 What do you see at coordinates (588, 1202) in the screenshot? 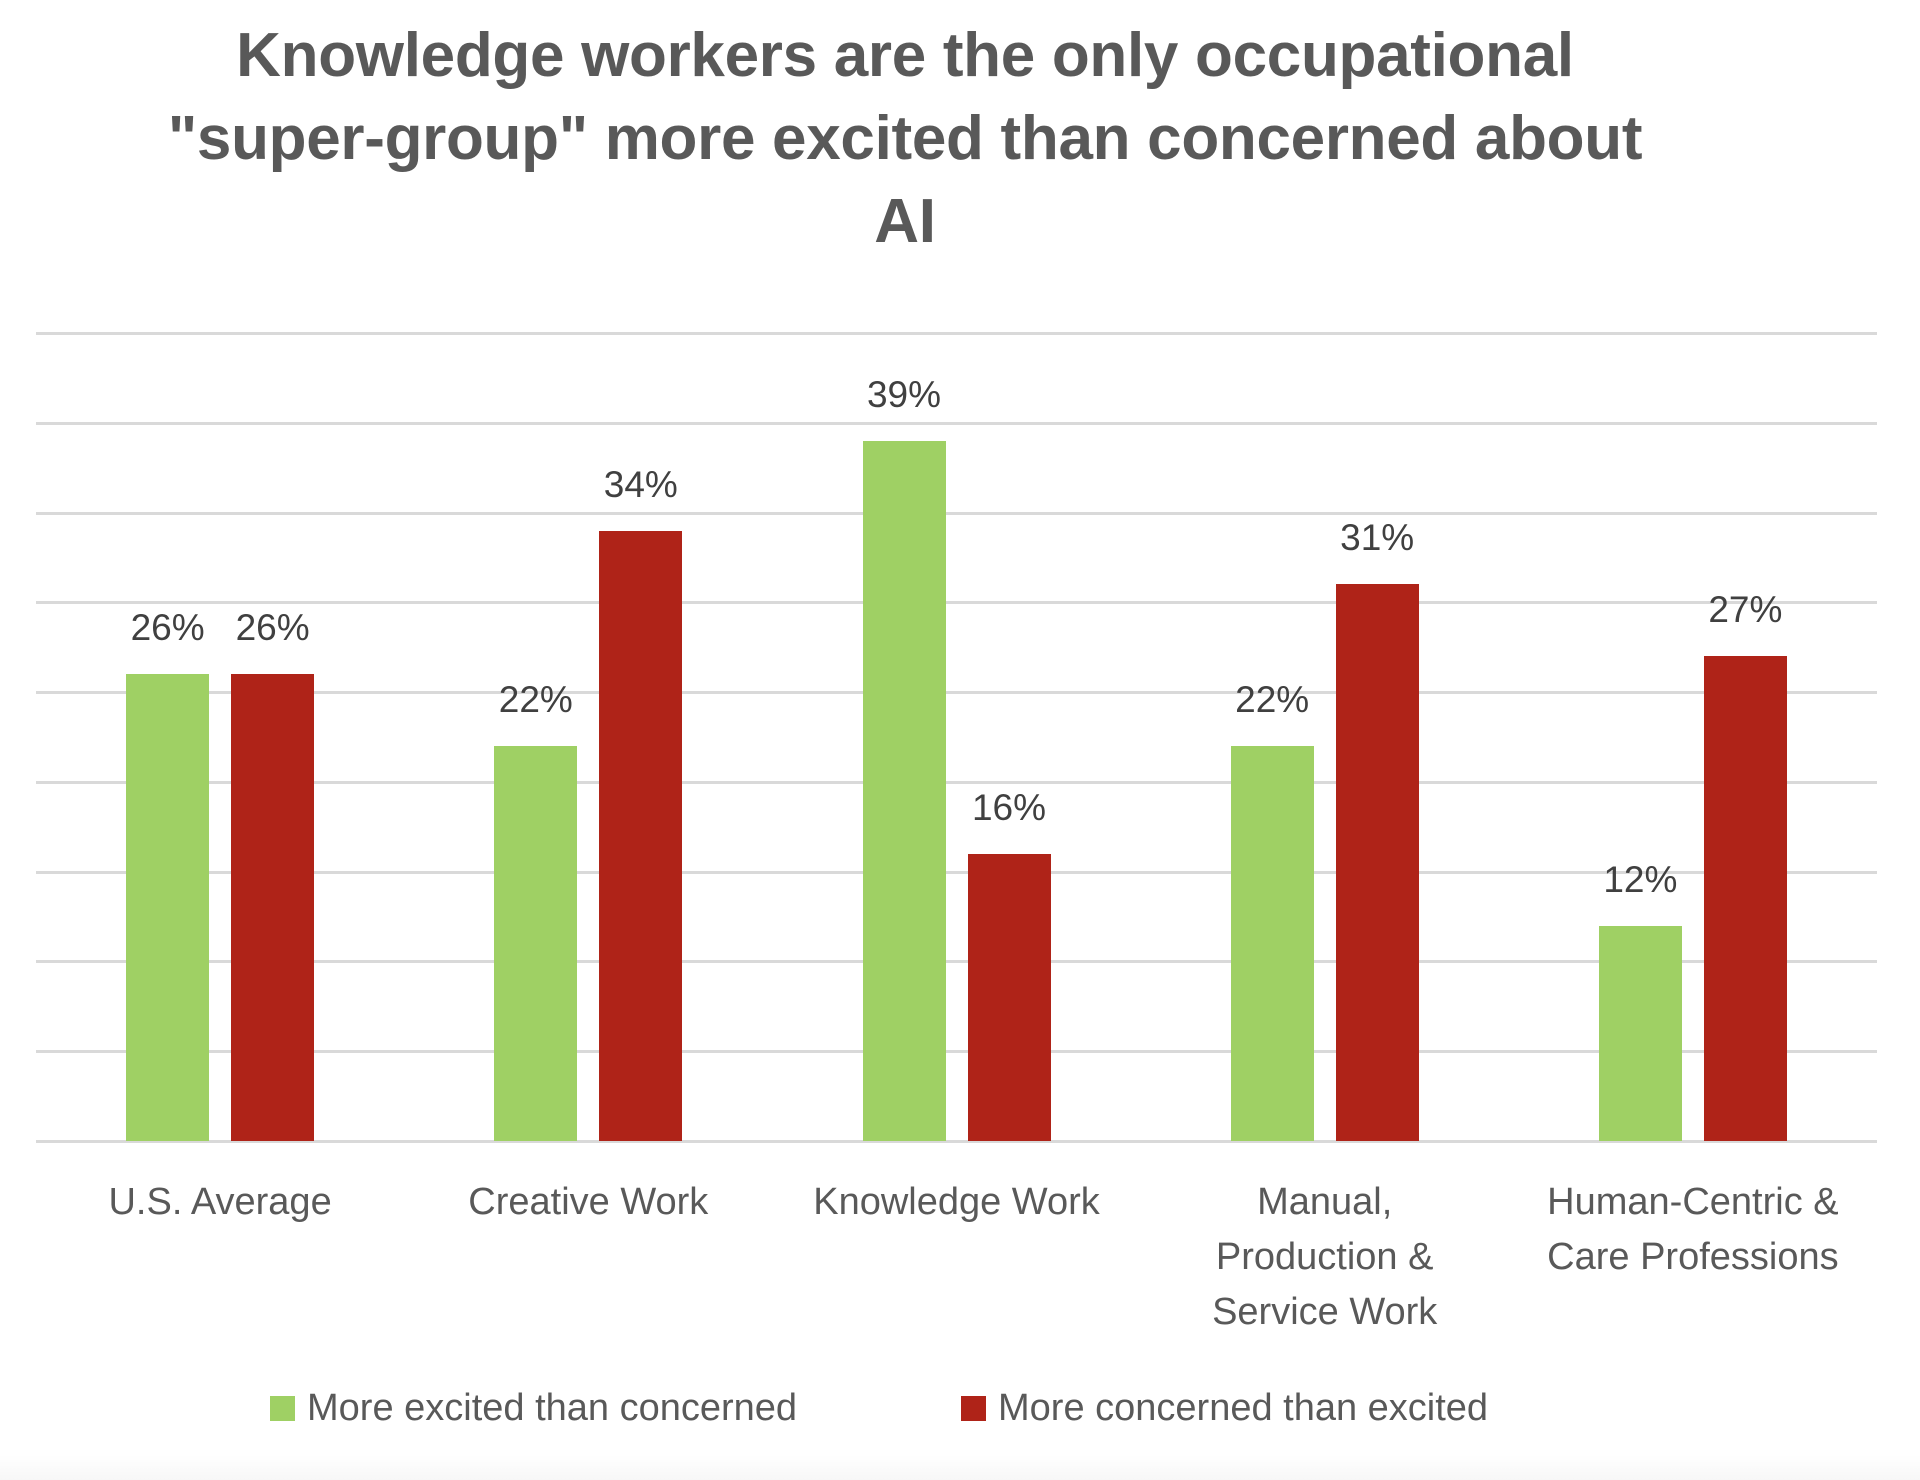
I see `category-label: Creative Work` at bounding box center [588, 1202].